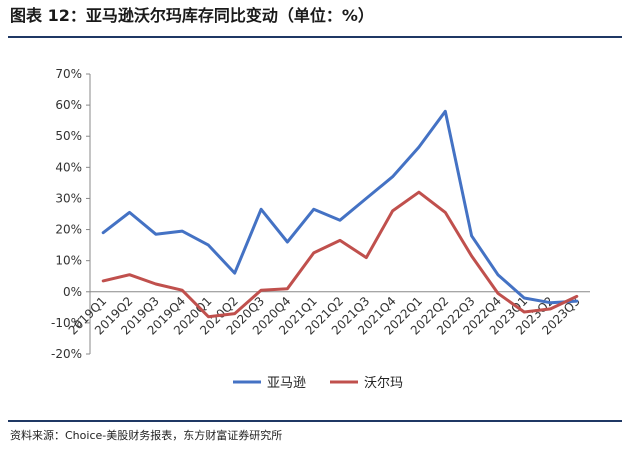  Describe the element at coordinates (315, 421) in the screenshot. I see `source-rule` at that location.